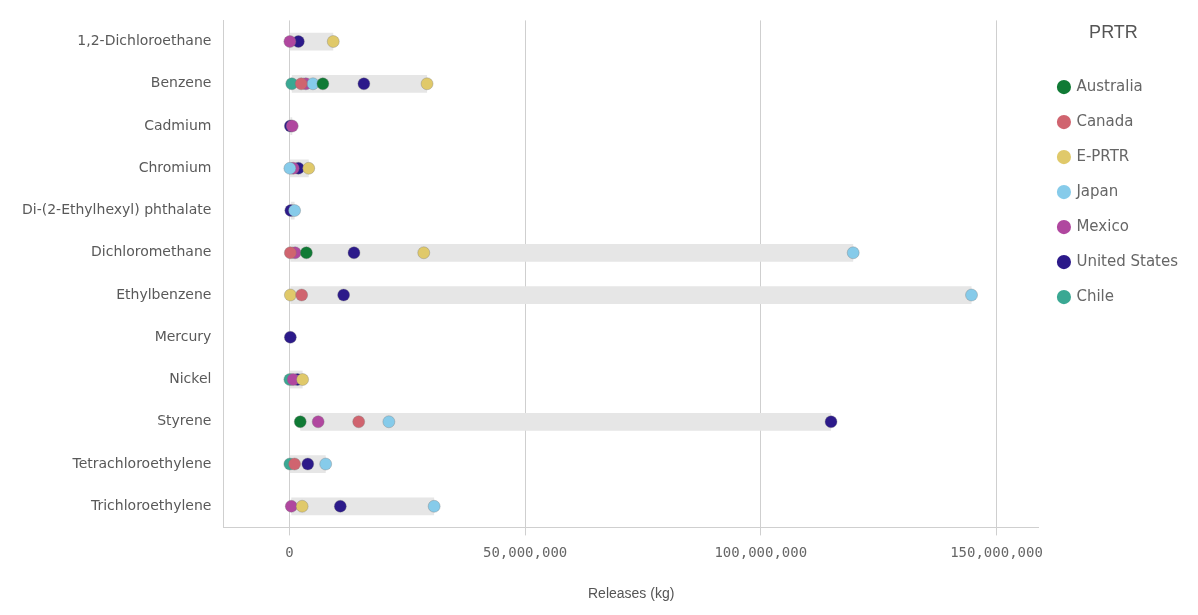  What do you see at coordinates (141, 462) in the screenshot?
I see `y-tick-label: Tetrachloroethylene` at bounding box center [141, 462].